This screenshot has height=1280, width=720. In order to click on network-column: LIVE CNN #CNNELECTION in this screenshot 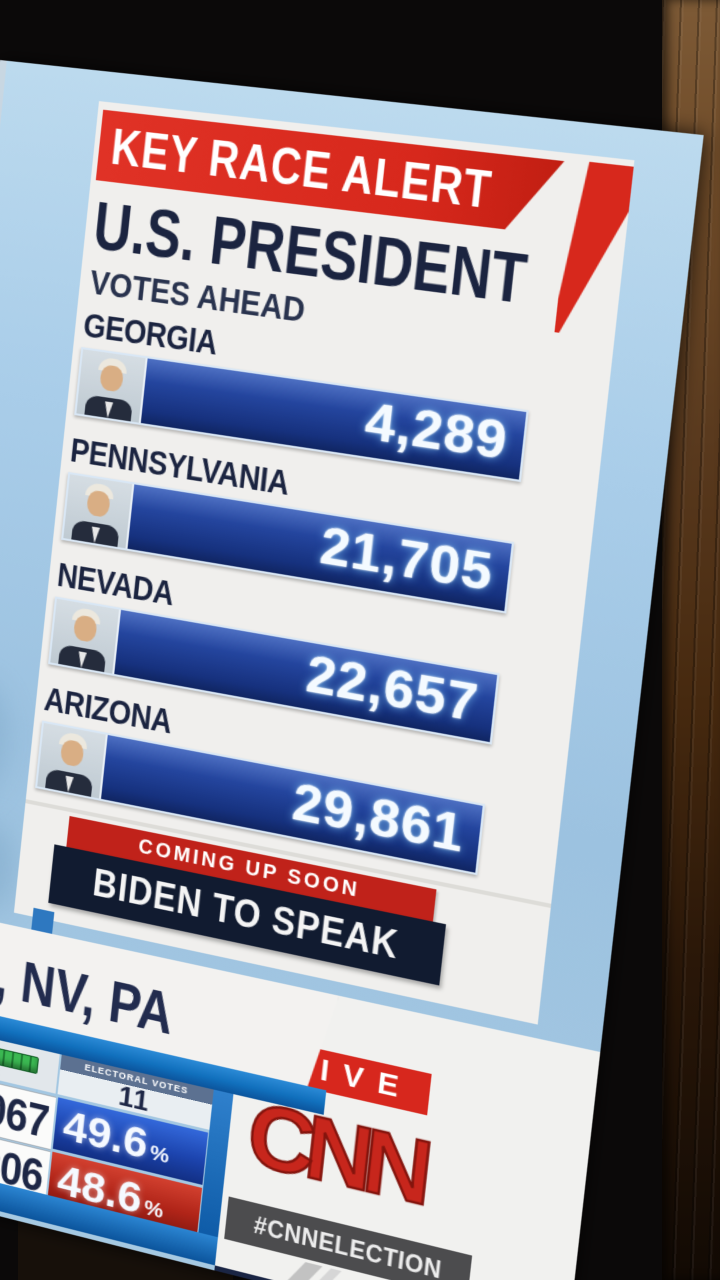, I will do `click(406, 1127)`.